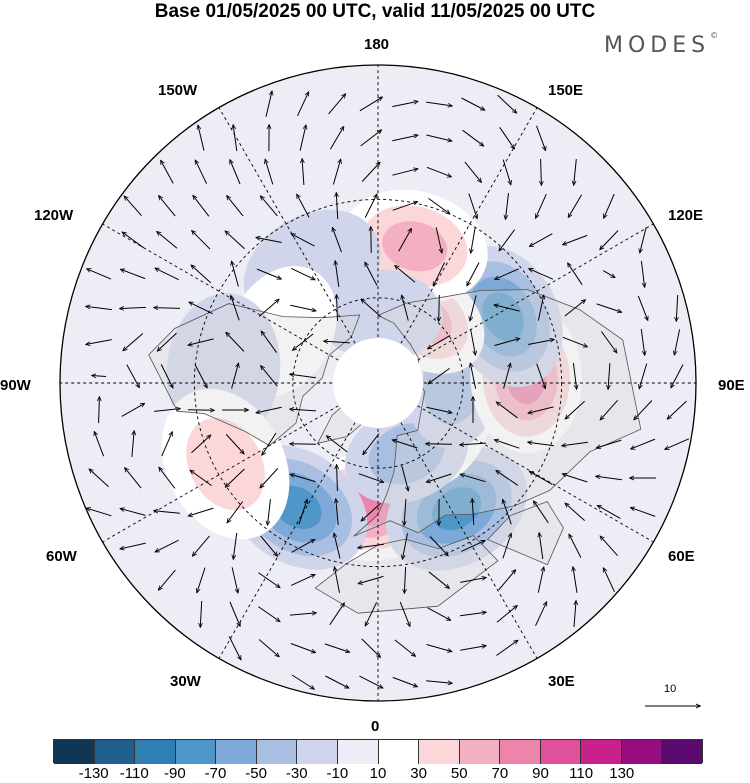 This screenshot has width=750, height=783. I want to click on colorbar-tick-label: -10, so click(337, 773).